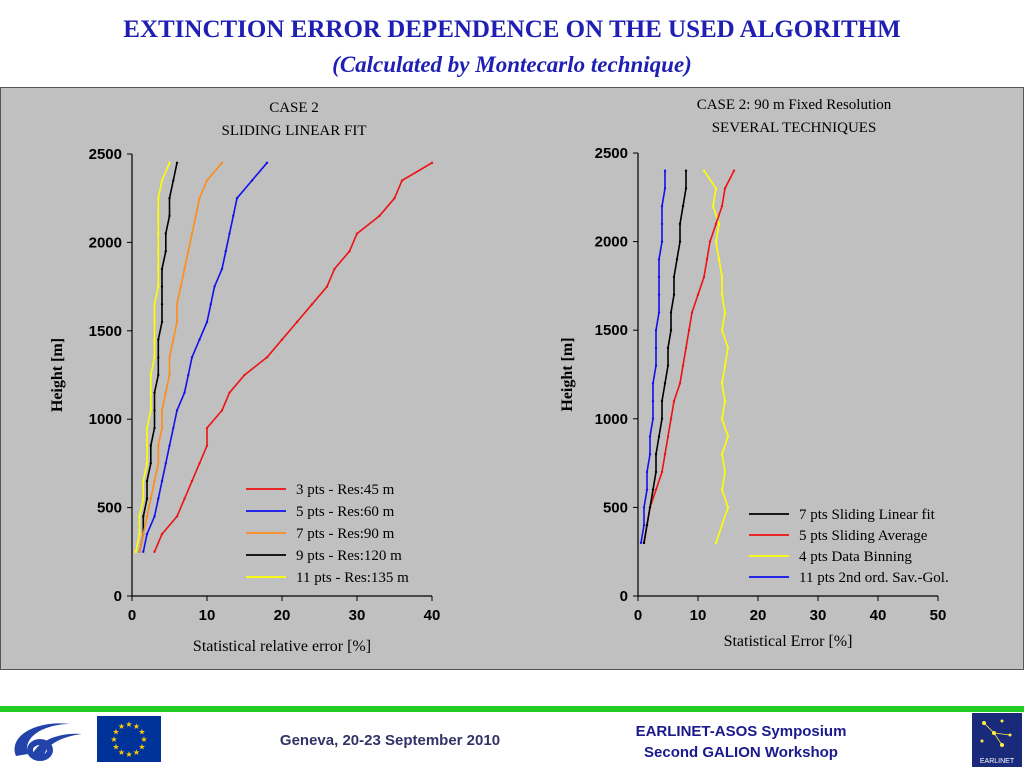  I want to click on legend-label: 11 pts 2nd ord. Sav.-Gol., so click(874, 578).